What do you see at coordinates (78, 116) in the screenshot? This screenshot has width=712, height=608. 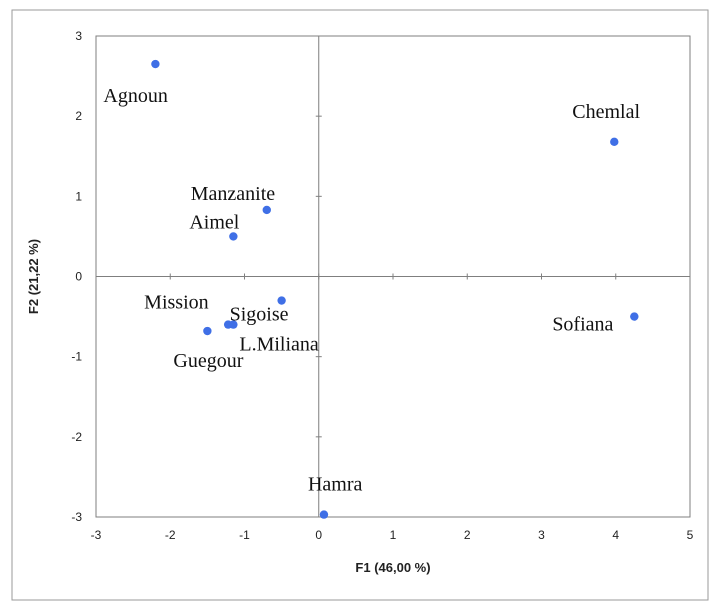 I see `y-tick-label: 2` at bounding box center [78, 116].